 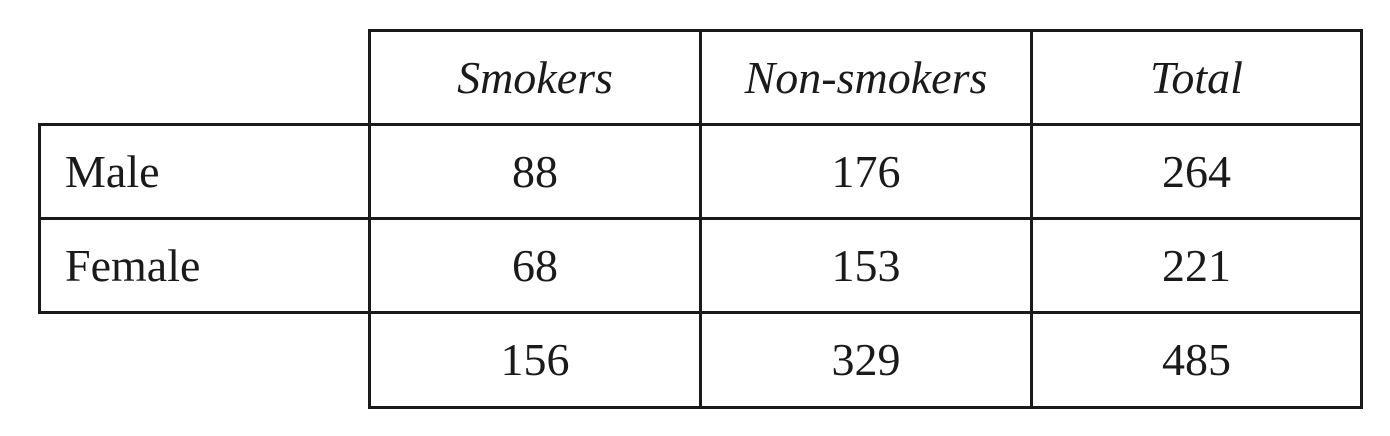 What do you see at coordinates (1196, 265) in the screenshot?
I see `cell-female-total: 221` at bounding box center [1196, 265].